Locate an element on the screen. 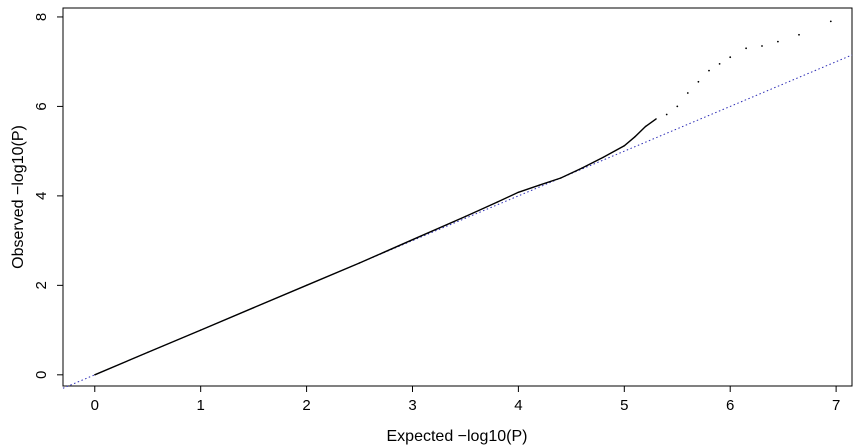 The width and height of the screenshot is (854, 447). y-axis: 0 2 4 6 8 is located at coordinates (48, 196).